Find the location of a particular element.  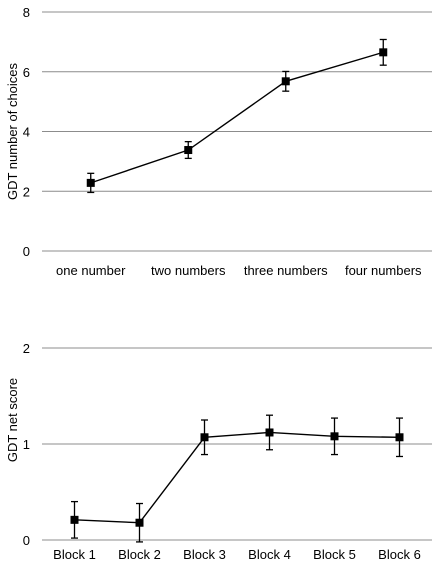

y-tick-label: 8 is located at coordinates (26, 12).